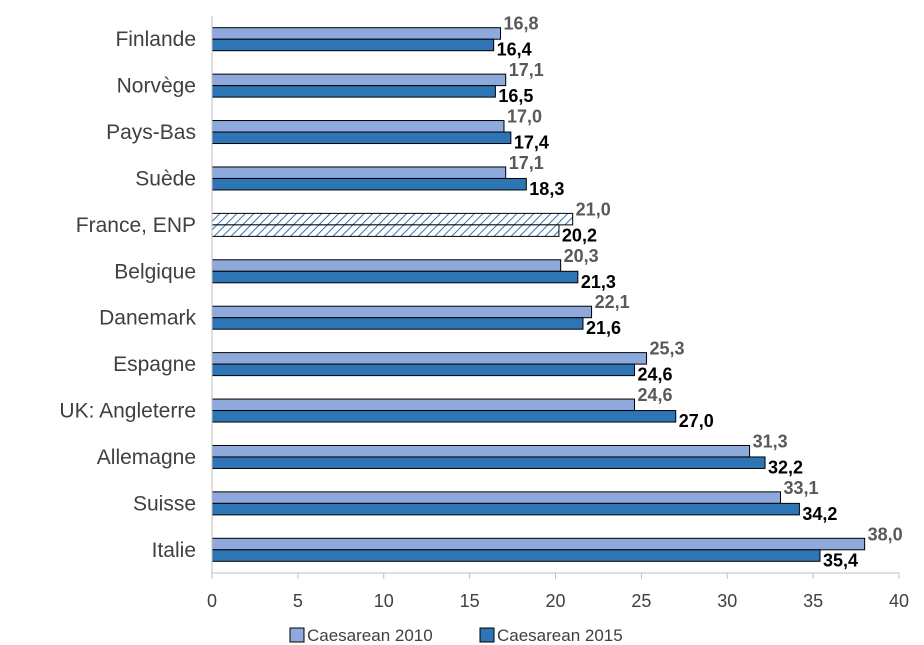  What do you see at coordinates (146, 457) in the screenshot?
I see `category-label-allemagne: Allemagne` at bounding box center [146, 457].